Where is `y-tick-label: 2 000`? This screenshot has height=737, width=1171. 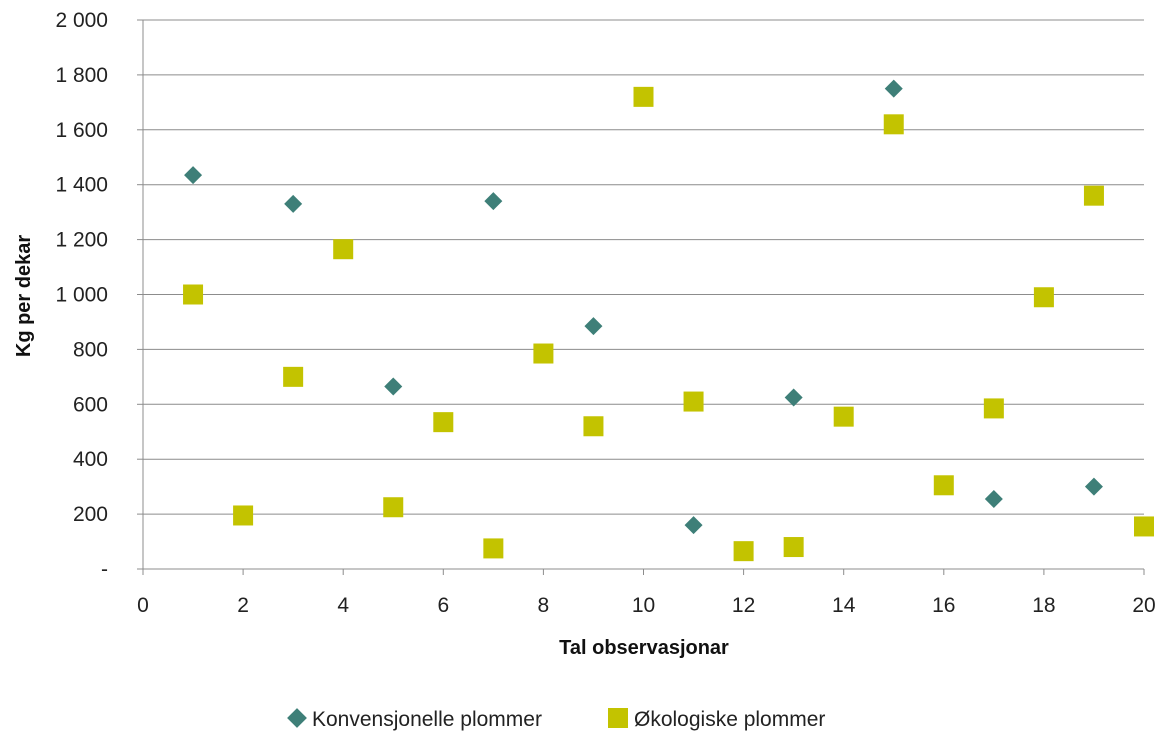 y-tick-label: 2 000 is located at coordinates (81, 20).